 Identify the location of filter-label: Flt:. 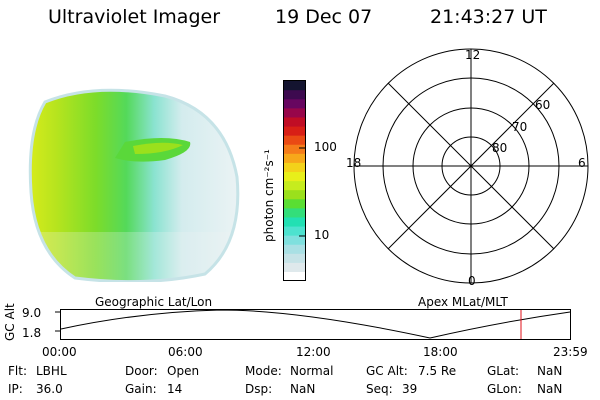
(17, 371).